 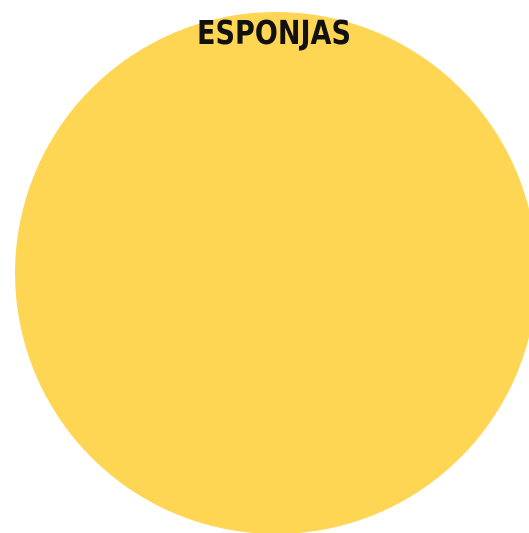 I want to click on title-label: ESPONJAS, so click(x=274, y=32).